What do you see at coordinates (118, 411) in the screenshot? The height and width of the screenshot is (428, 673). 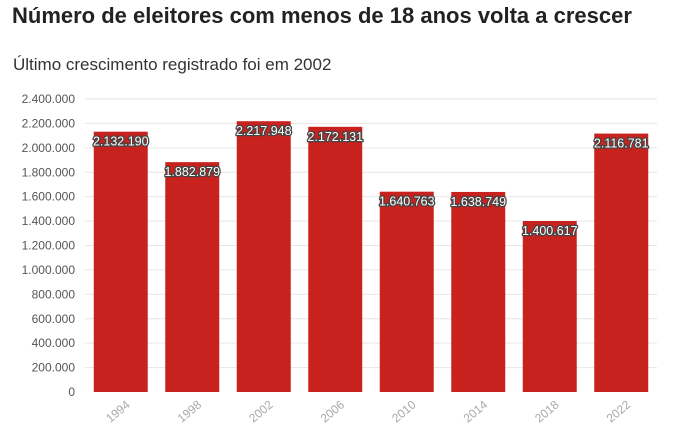 I see `x-tick-label: 1994` at bounding box center [118, 411].